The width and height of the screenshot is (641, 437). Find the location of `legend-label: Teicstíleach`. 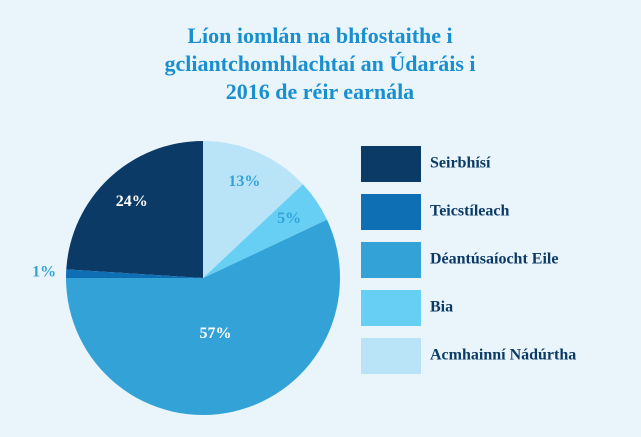

legend-label: Teicstíleach is located at coordinates (470, 211).